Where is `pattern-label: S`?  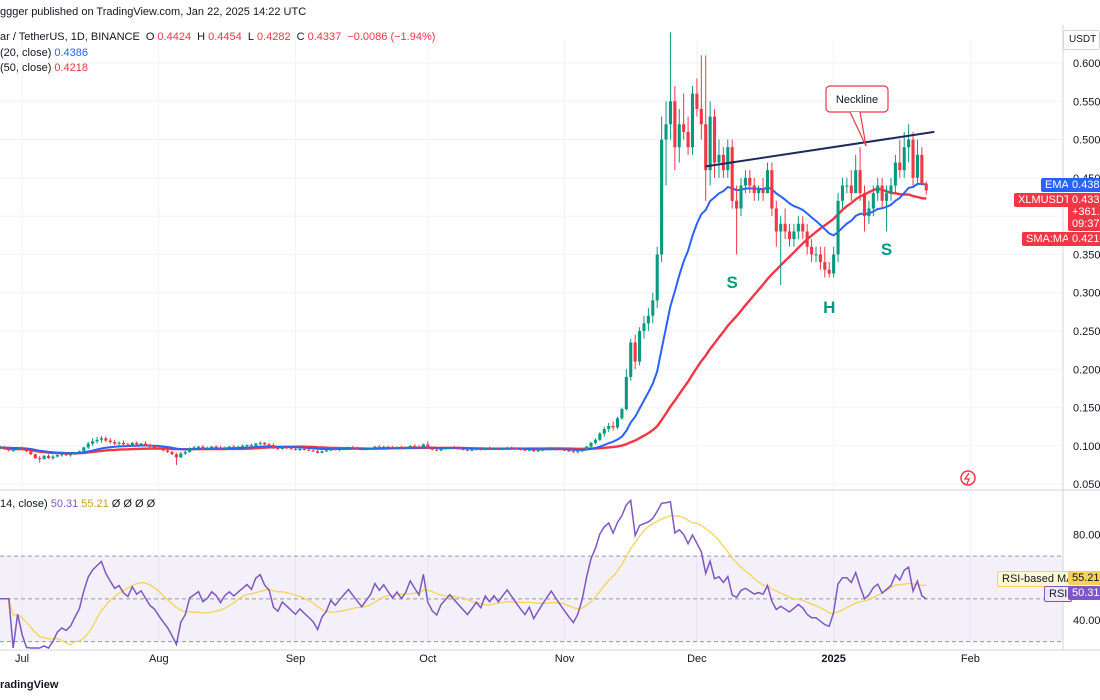 pattern-label: S is located at coordinates (732, 282).